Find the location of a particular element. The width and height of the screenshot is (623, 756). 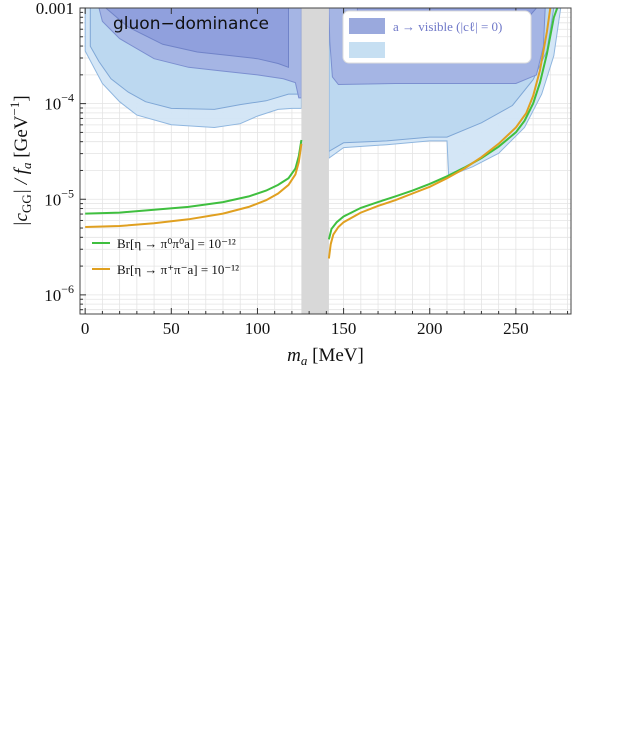

y-axis-exp: −1 is located at coordinates (14, 109).